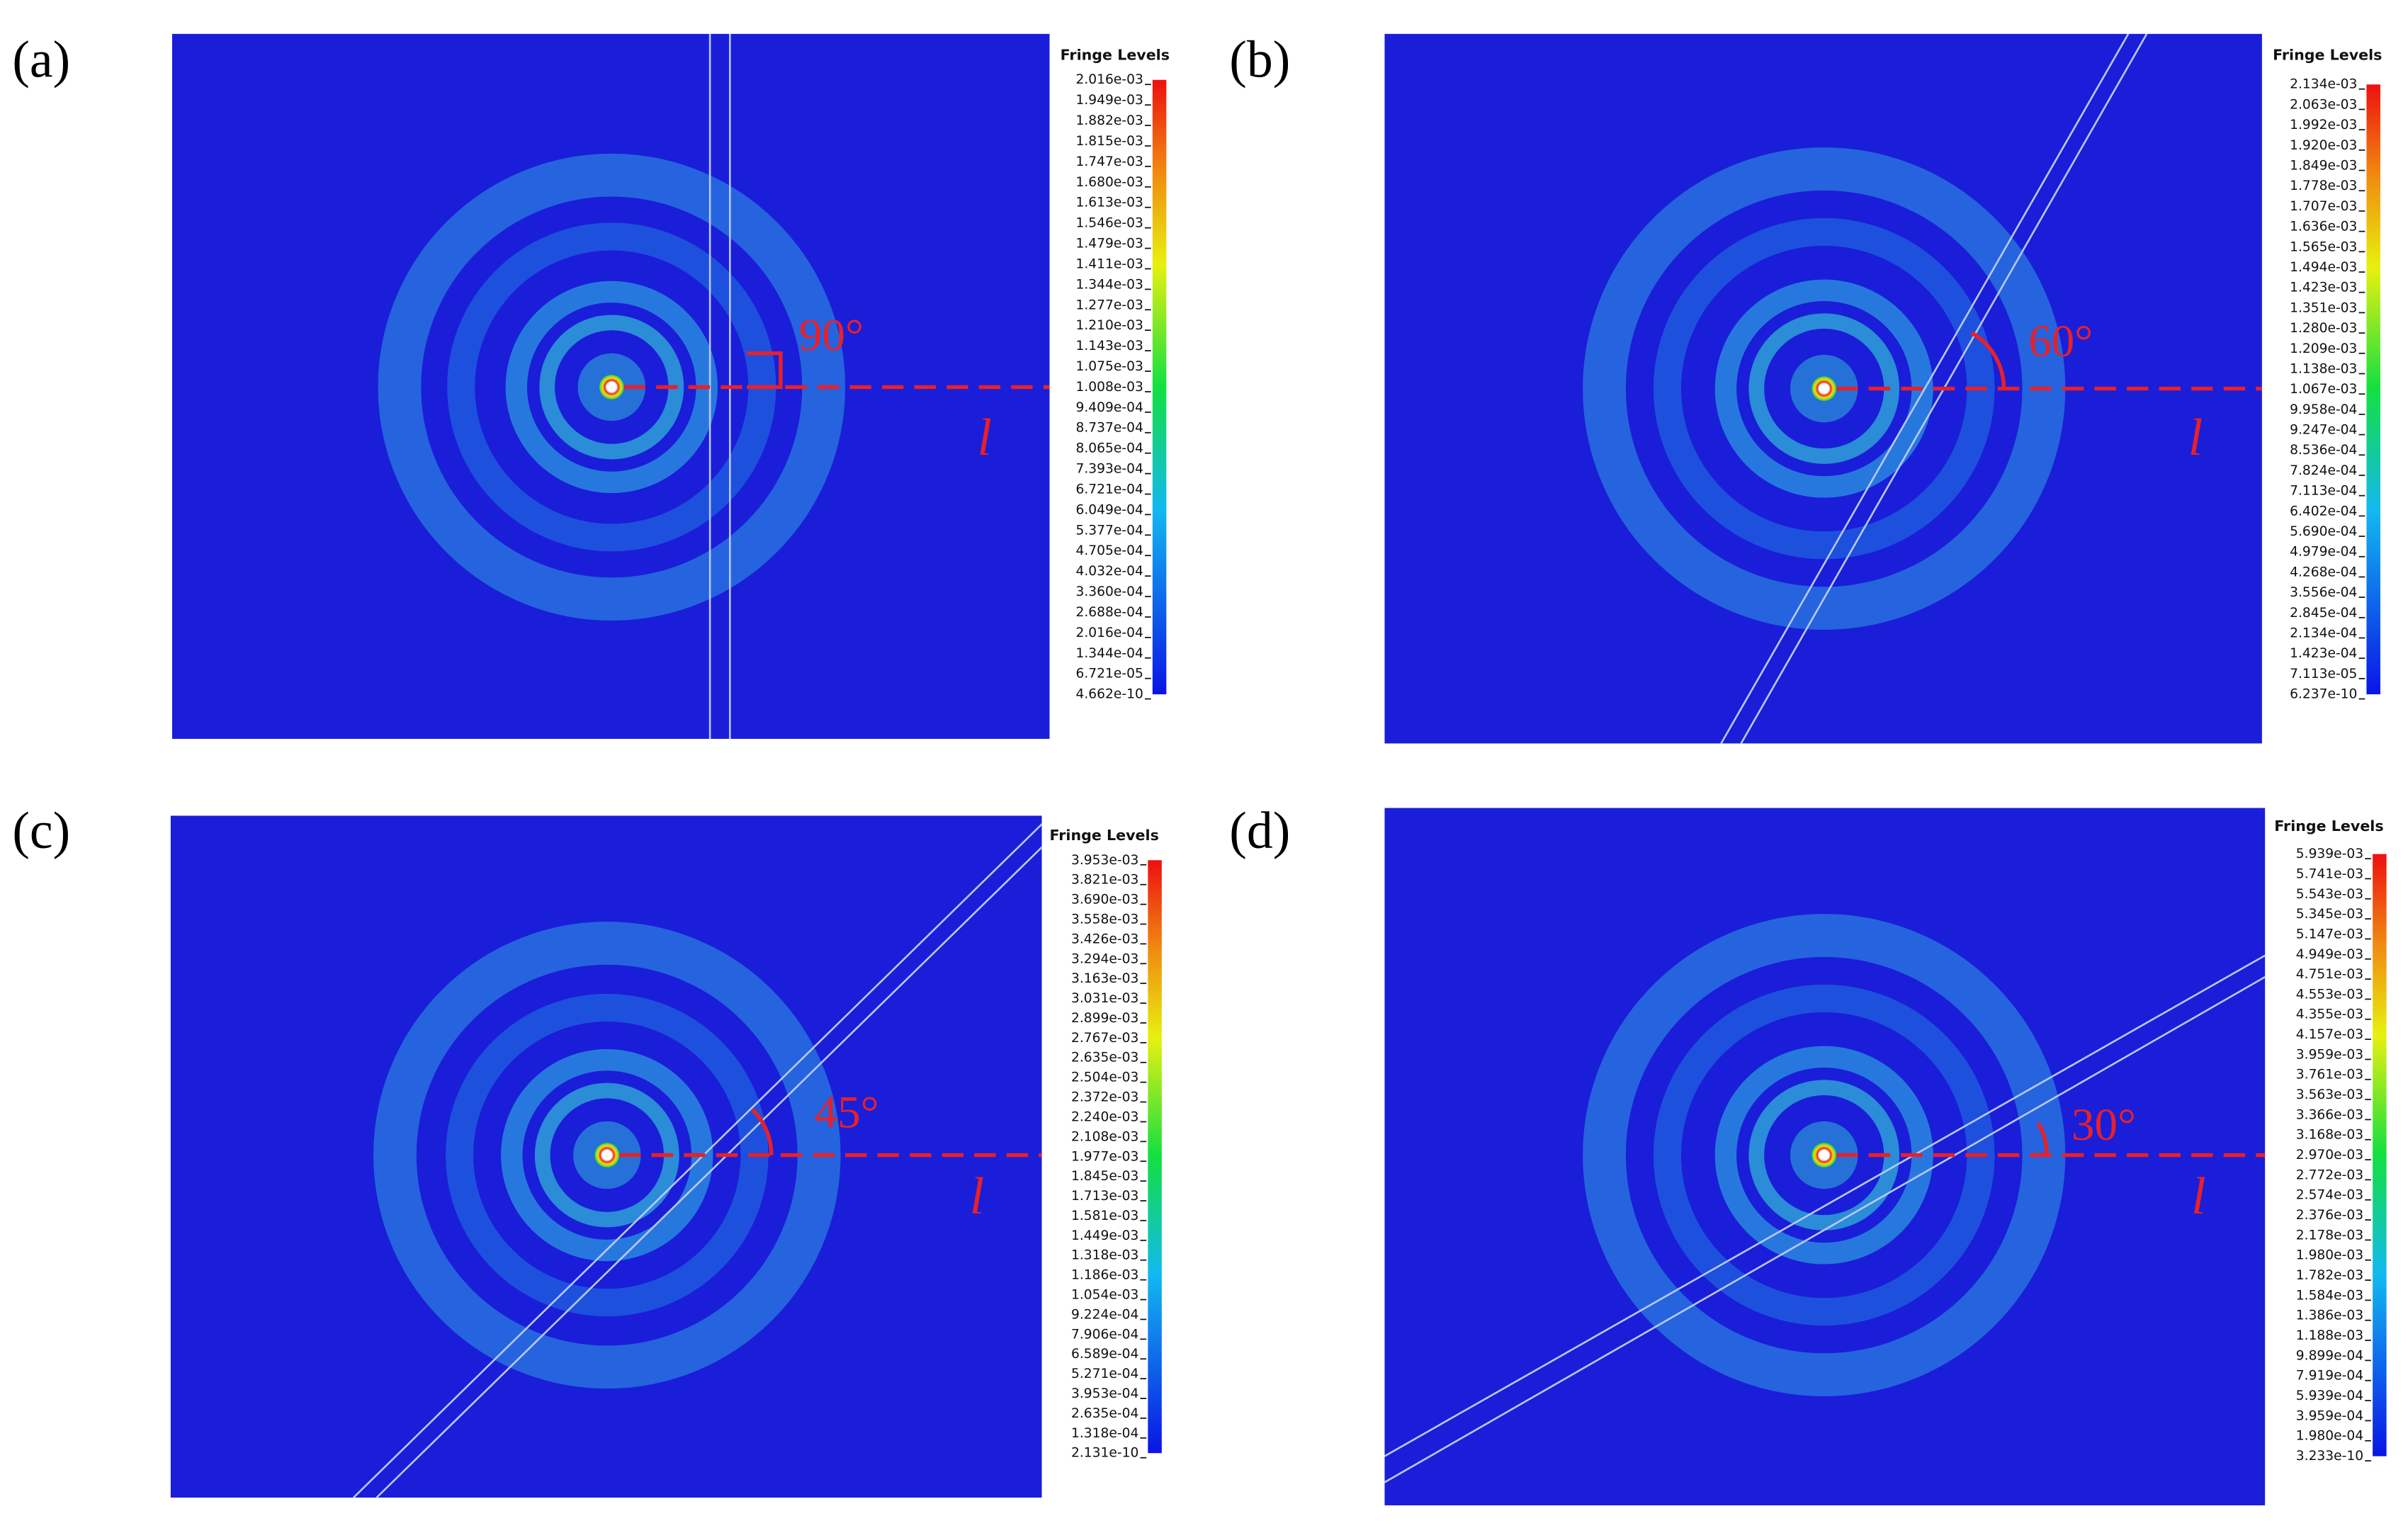 The width and height of the screenshot is (2408, 1533). Describe the element at coordinates (2329, 894) in the screenshot. I see `level-label: 5.543e-03` at that location.